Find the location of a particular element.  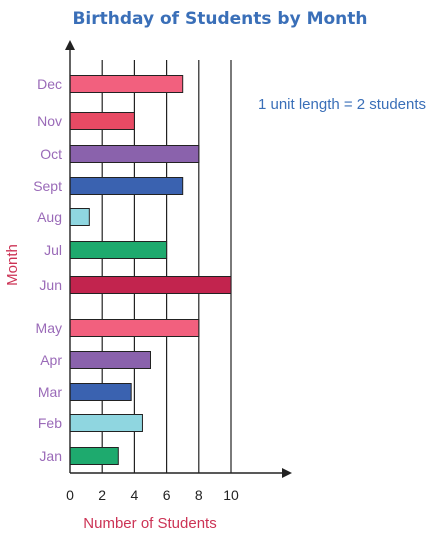

chart-title: Birthday of Students by Month is located at coordinates (219, 19).